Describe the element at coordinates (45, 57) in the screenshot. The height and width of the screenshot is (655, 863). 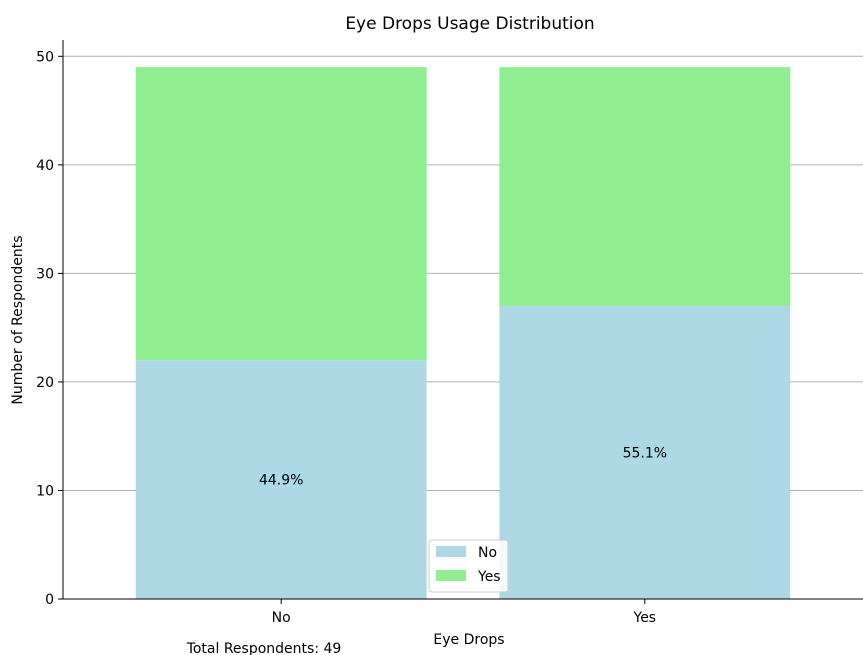
I see `y-tick-label: 50` at that location.